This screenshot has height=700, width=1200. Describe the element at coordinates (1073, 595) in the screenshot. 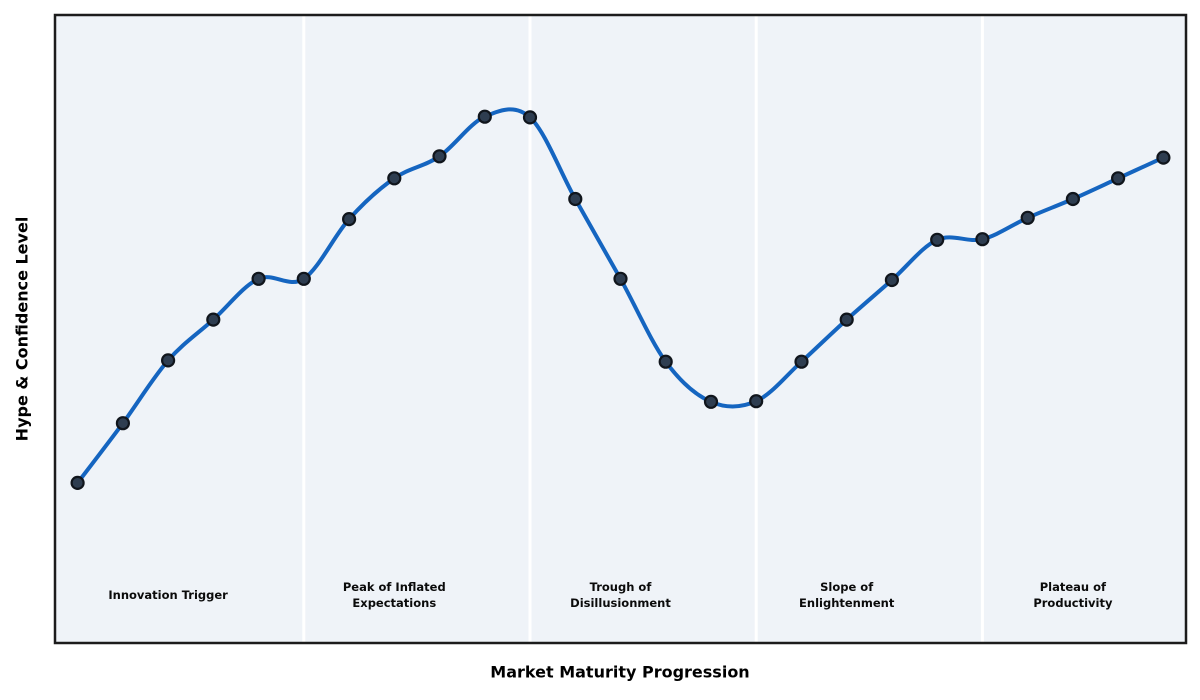

I see `phase-label-plateau-of-productivity: Plateau of Productivity` at that location.